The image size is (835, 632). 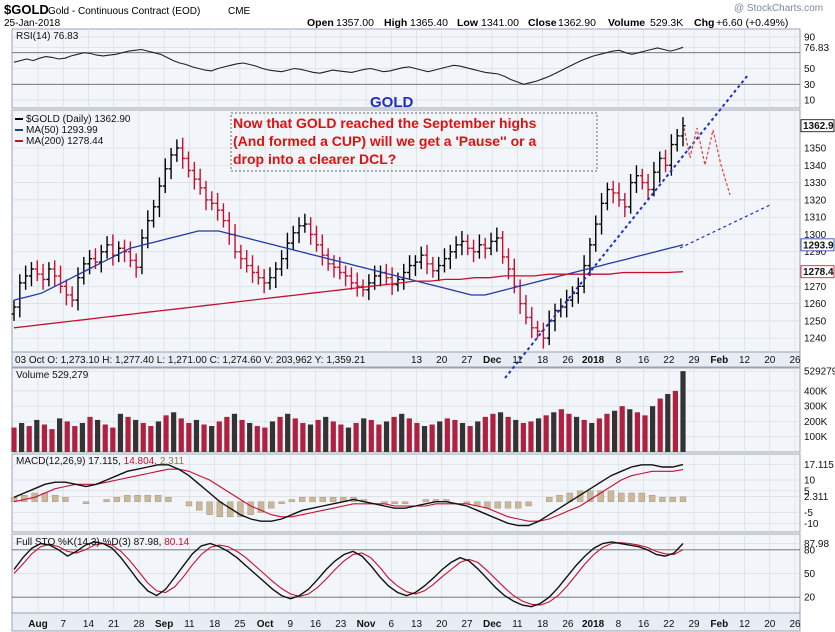 I want to click on bottom-x-tick: Feb, so click(x=719, y=624).